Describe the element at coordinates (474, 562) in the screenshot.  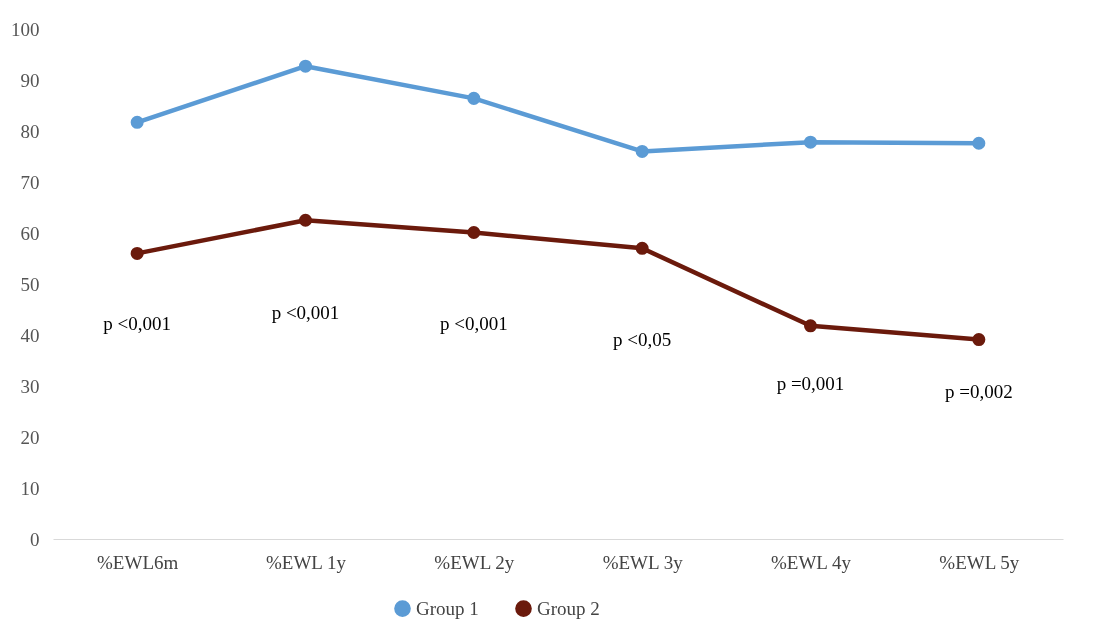
I see `x-tick-label: %EWL 2y` at that location.